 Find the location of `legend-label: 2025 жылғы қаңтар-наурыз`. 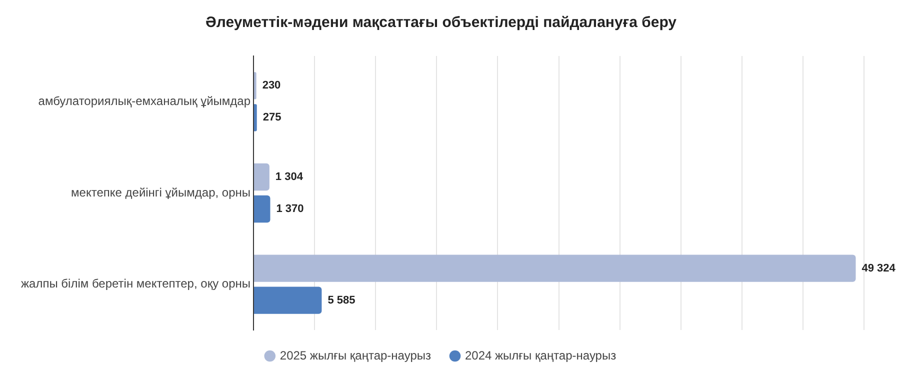

legend-label: 2025 жылғы қаңтар-наурыз is located at coordinates (356, 355).